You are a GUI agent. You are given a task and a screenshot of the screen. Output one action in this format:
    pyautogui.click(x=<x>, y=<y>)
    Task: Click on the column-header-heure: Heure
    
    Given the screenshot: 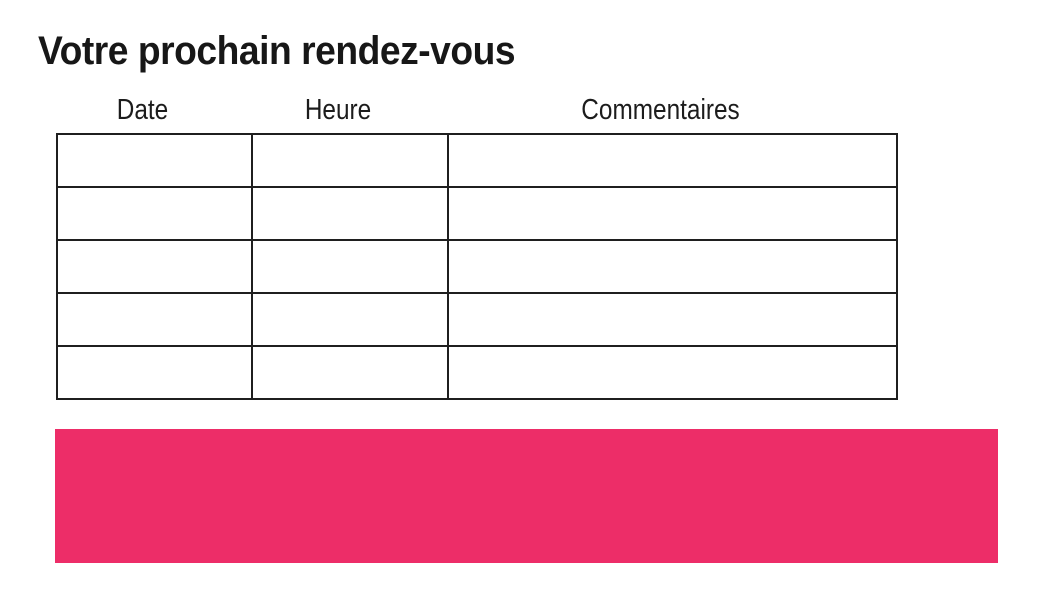 What is the action you would take?
    pyautogui.click(x=338, y=110)
    